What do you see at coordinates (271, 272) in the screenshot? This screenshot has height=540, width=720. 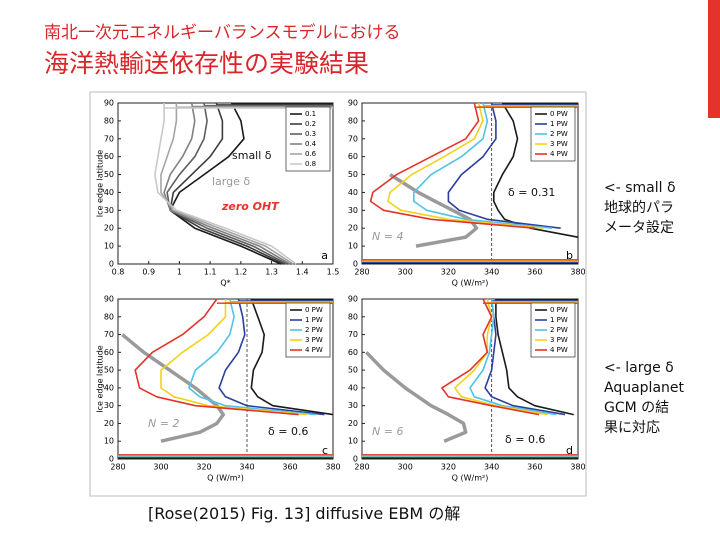 I see `x-tick-label: 1.3` at bounding box center [271, 272].